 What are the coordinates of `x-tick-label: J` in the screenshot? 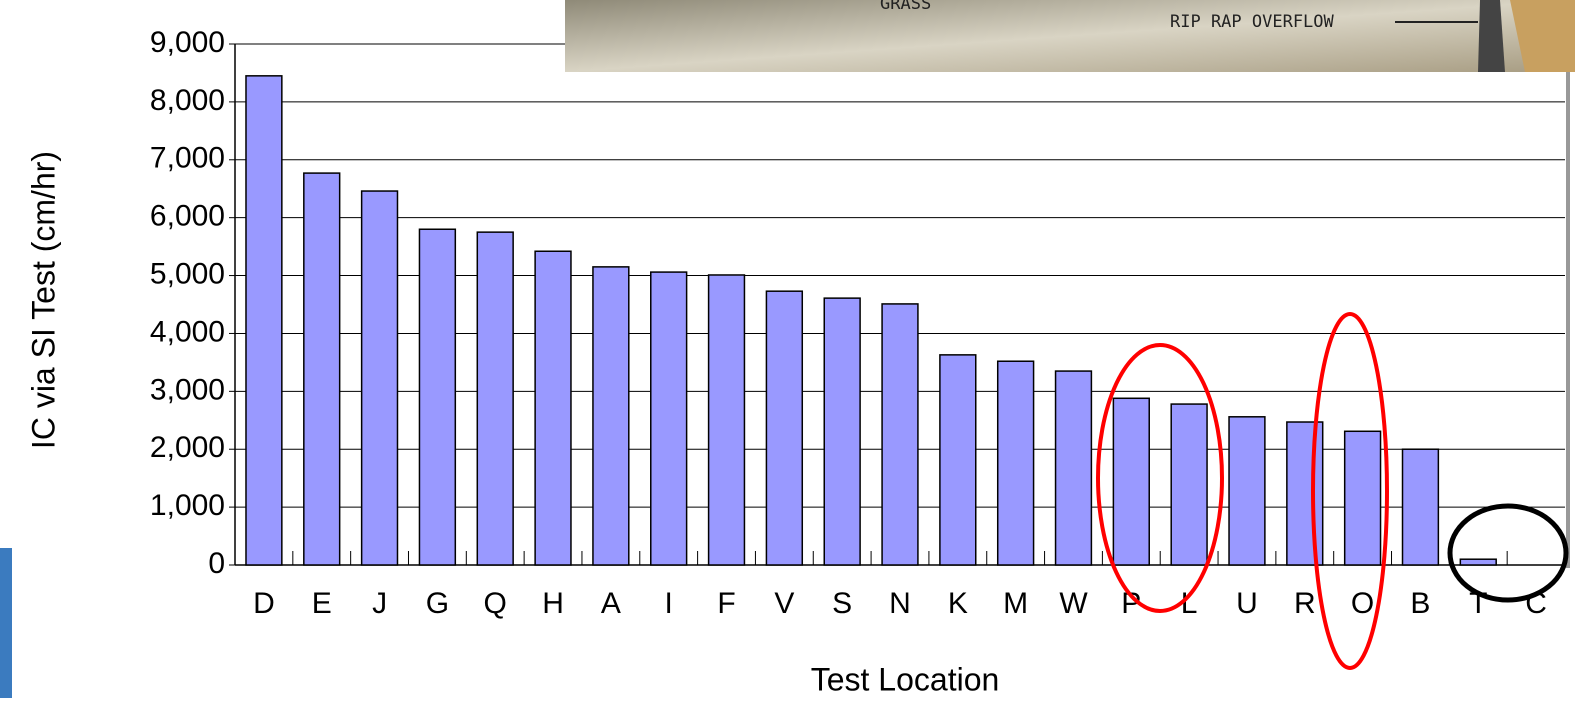 It's located at (379, 603).